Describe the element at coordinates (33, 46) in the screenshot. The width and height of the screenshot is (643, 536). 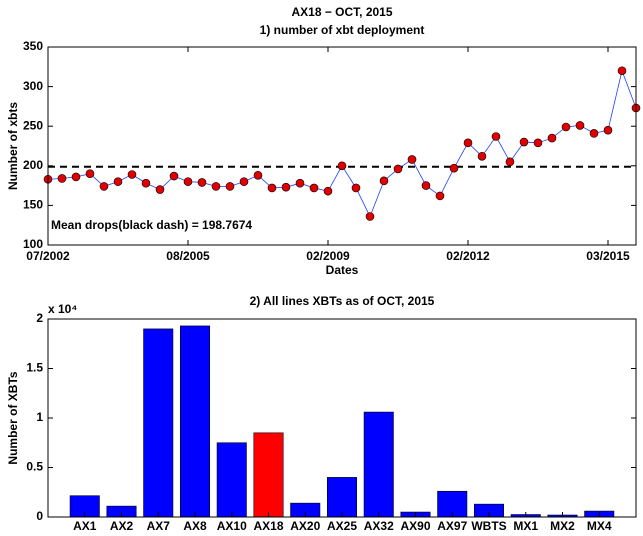
I see `y-tick-label: 350` at that location.